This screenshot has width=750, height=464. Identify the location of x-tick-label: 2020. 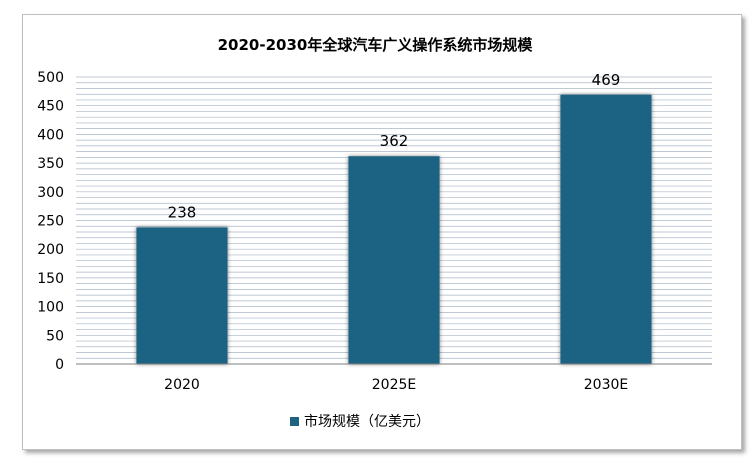
(182, 385).